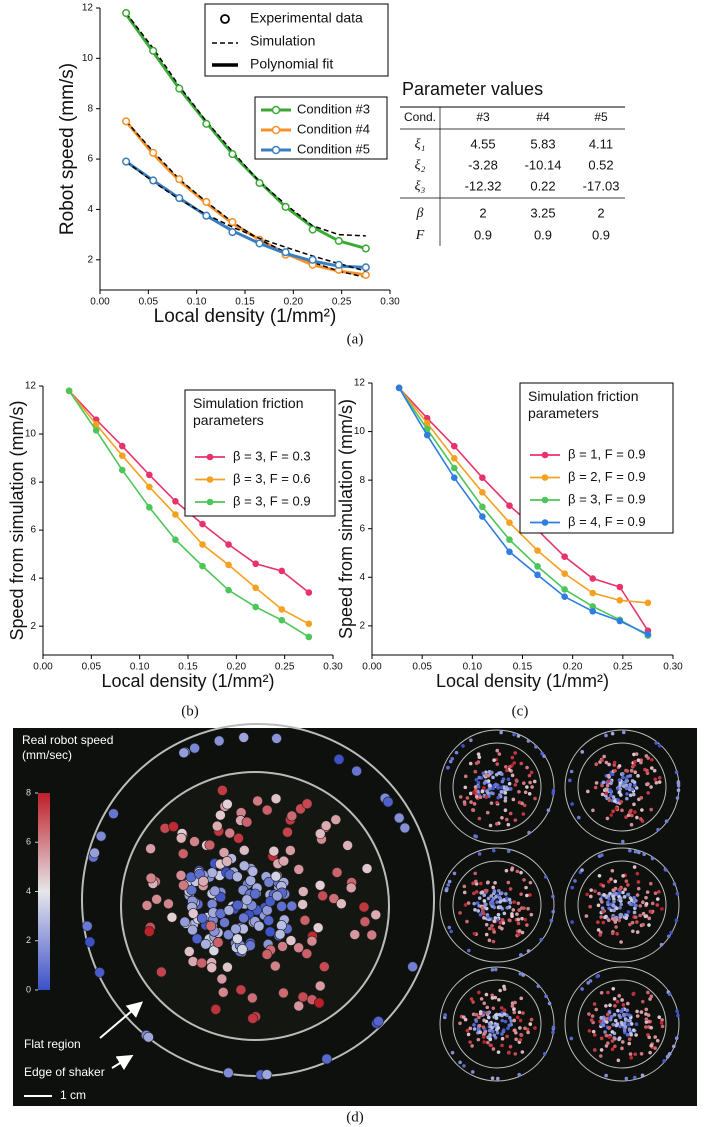 The width and height of the screenshot is (710, 1127). What do you see at coordinates (355, 1117) in the screenshot?
I see `panel-label: (d)` at bounding box center [355, 1117].